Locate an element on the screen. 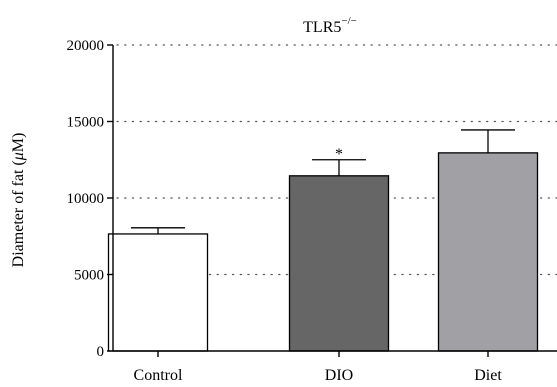 The width and height of the screenshot is (557, 387). y-tick-label-15000: 15000 is located at coordinates (86, 123).